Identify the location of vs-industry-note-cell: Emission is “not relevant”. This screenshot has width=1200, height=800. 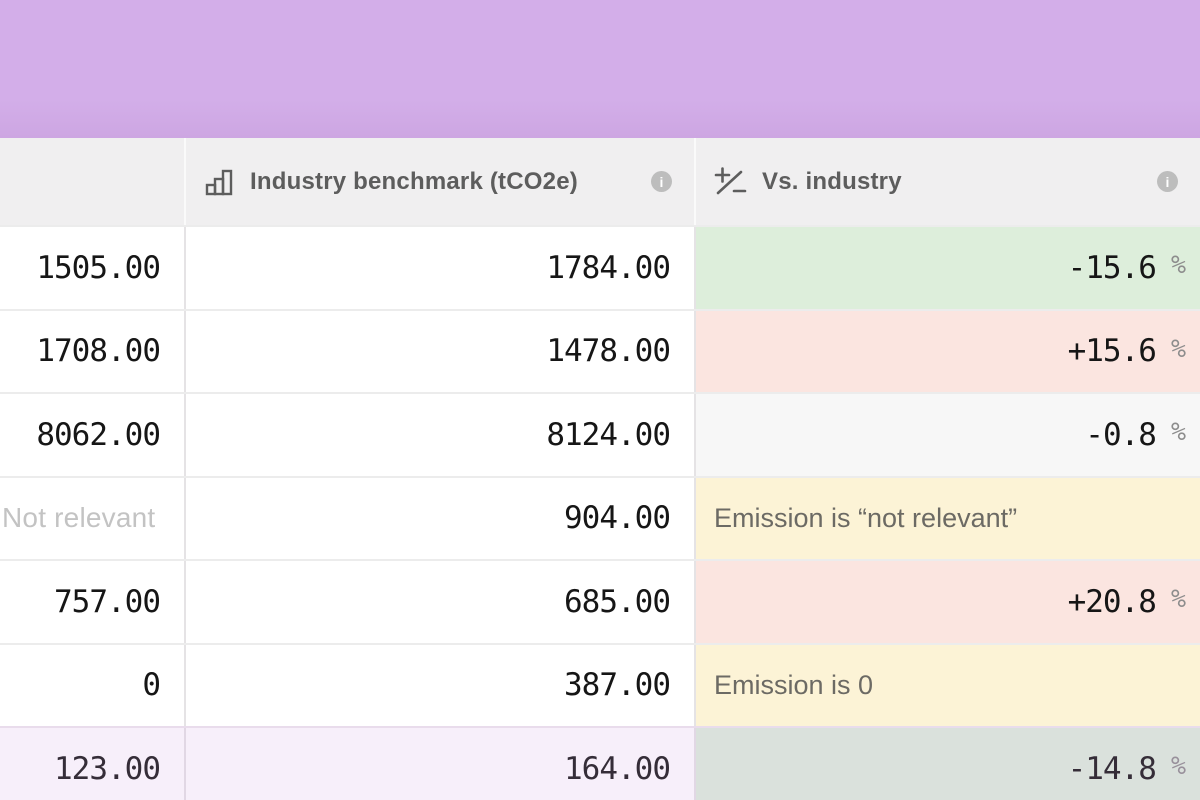
(948, 518).